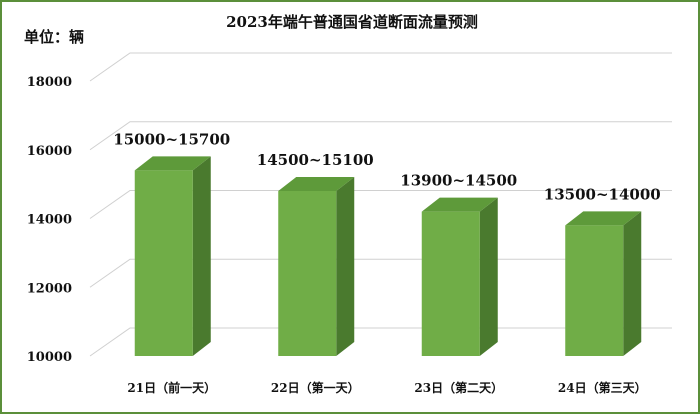 This screenshot has width=700, height=414. Describe the element at coordinates (54, 37) in the screenshot. I see `unit-label: 单位：辆` at that location.